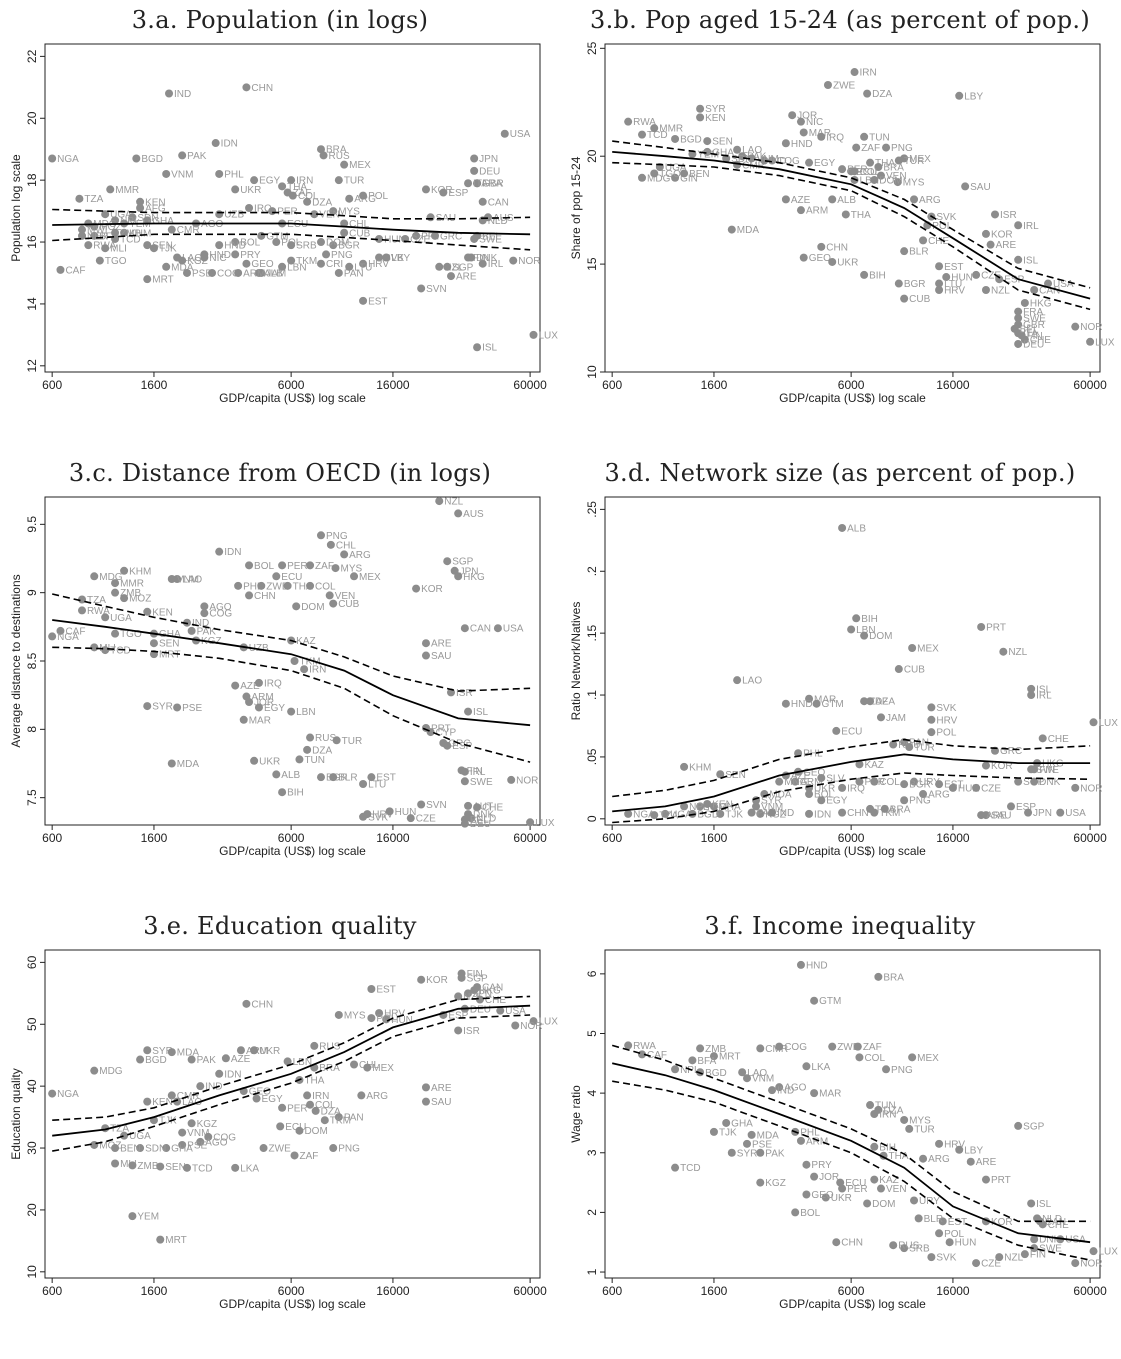 This screenshot has height=1359, width=1121. What do you see at coordinates (1000, 291) in the screenshot?
I see `point-label: NZL` at bounding box center [1000, 291].